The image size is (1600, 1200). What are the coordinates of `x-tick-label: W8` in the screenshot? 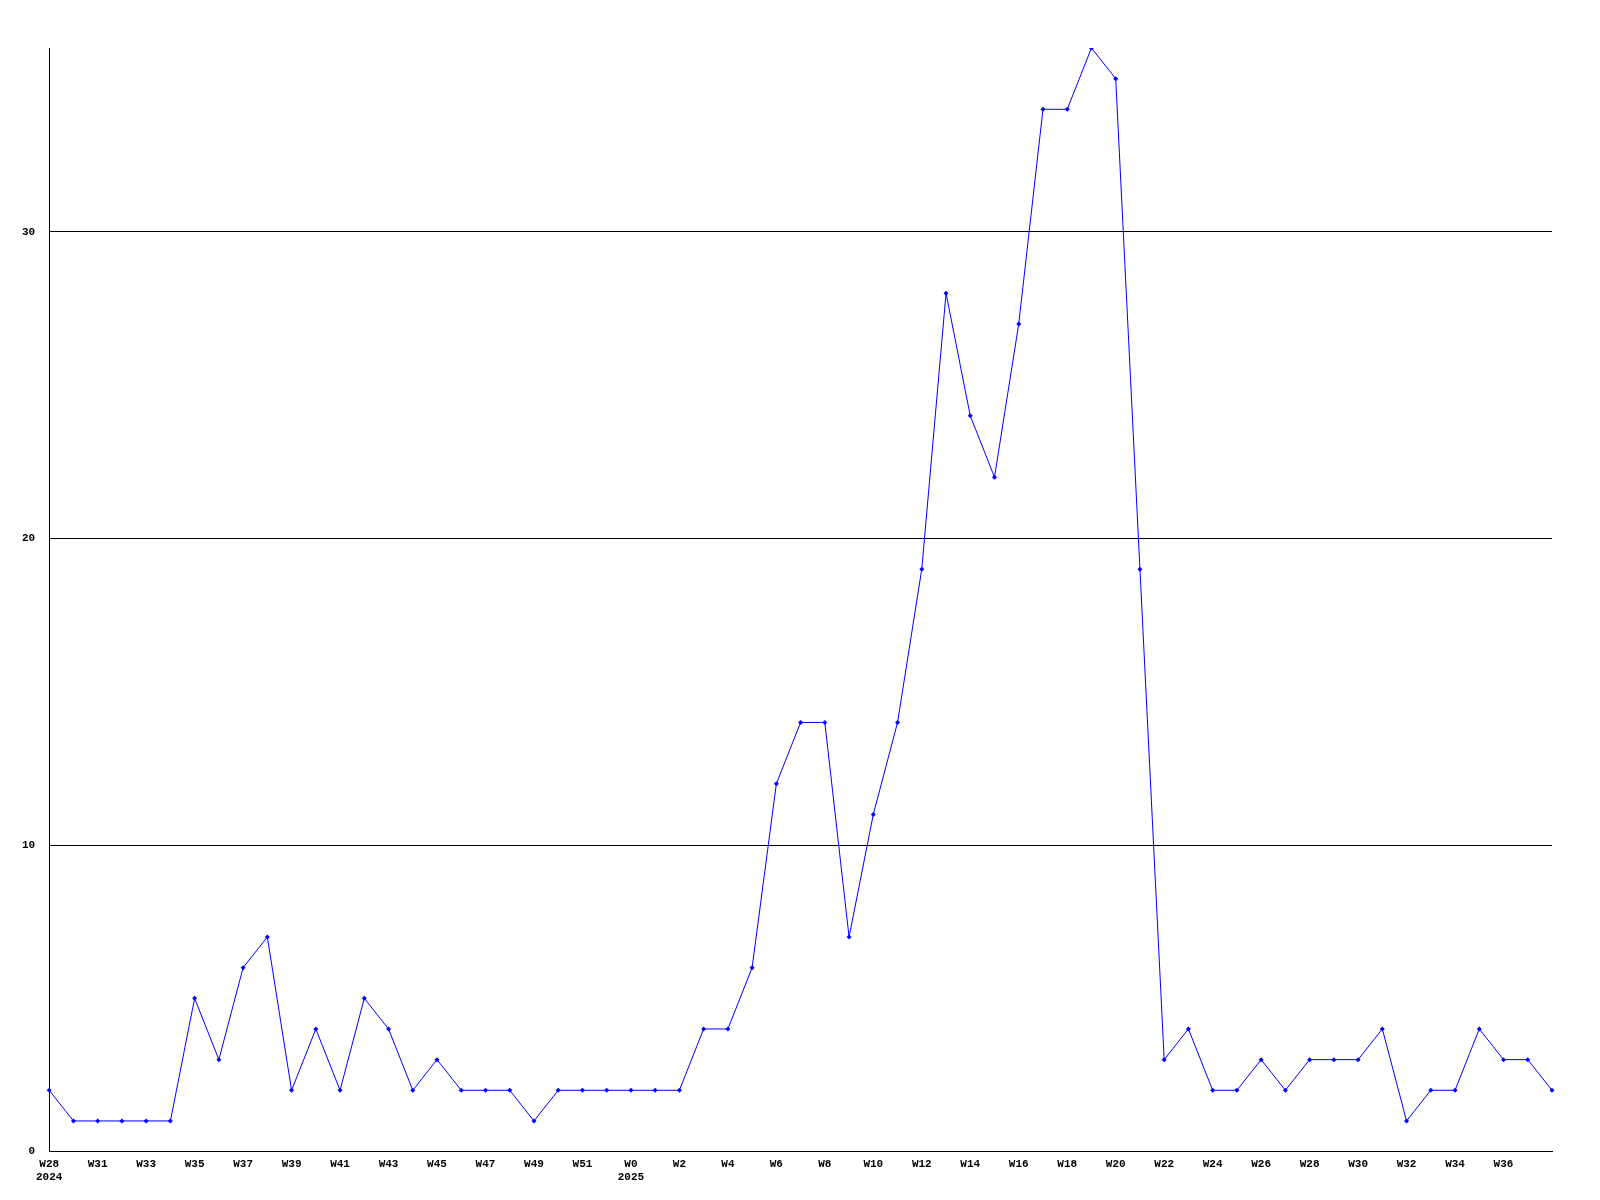 It's located at (825, 1163).